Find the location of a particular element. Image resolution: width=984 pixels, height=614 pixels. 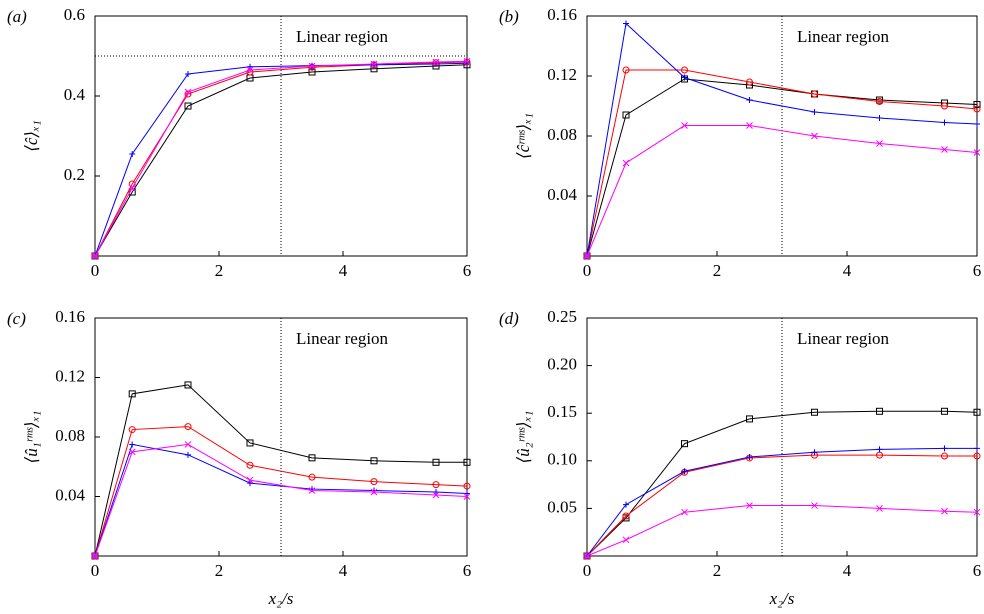

y-tick-label: 0.4 is located at coordinates (75, 94).